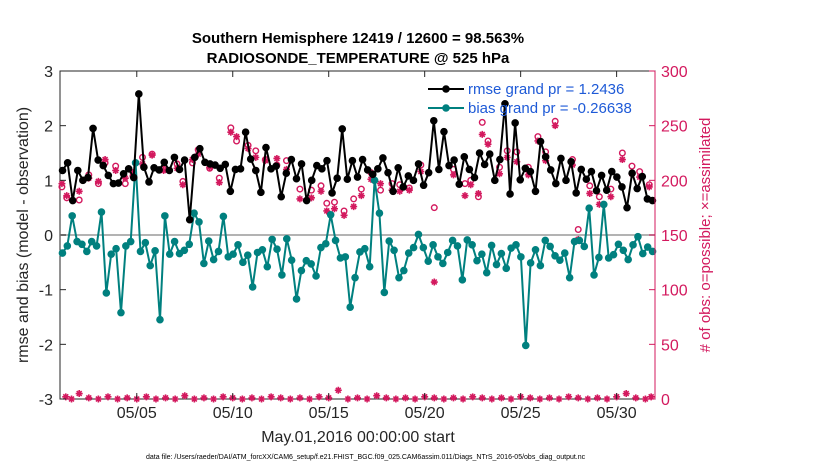 The image size is (830, 470). Describe the element at coordinates (674, 72) in the screenshot. I see `y-tick-label-right: 300` at that location.